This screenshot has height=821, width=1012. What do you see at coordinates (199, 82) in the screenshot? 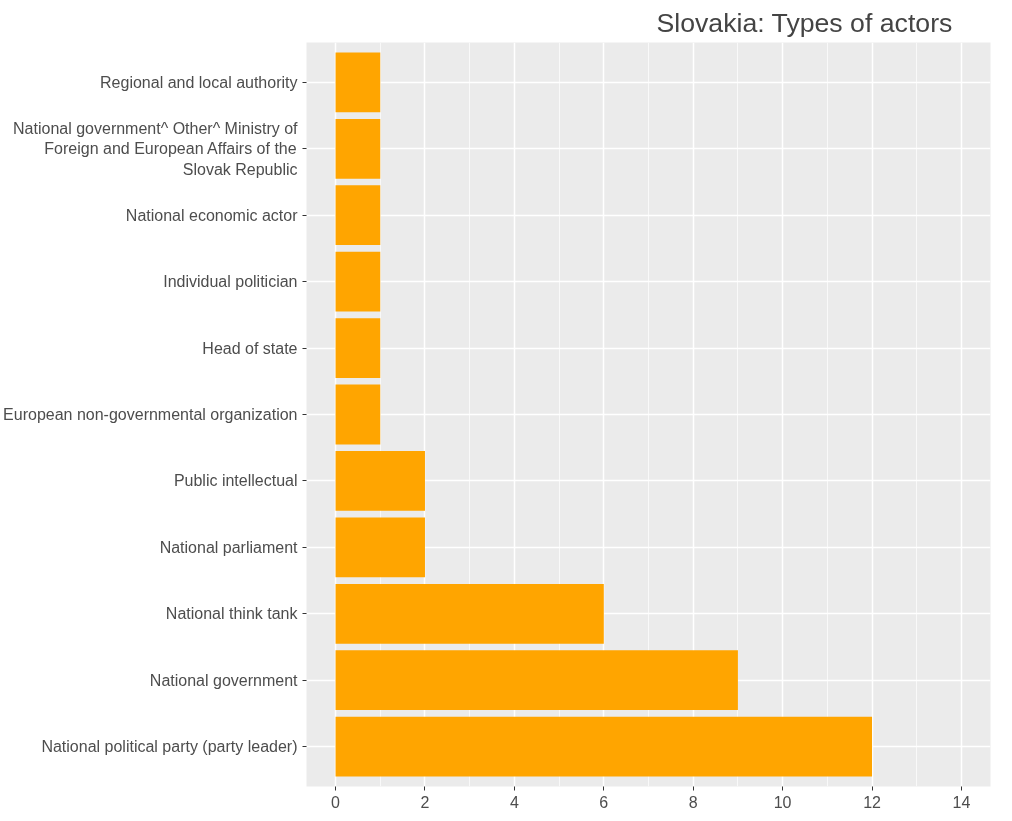
I see `y-tick-label: Regional and local authority` at bounding box center [199, 82].